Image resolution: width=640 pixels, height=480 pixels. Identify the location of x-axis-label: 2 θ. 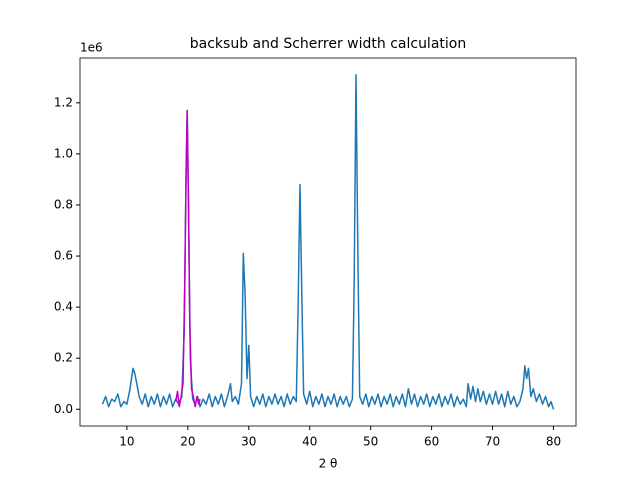
(328, 464).